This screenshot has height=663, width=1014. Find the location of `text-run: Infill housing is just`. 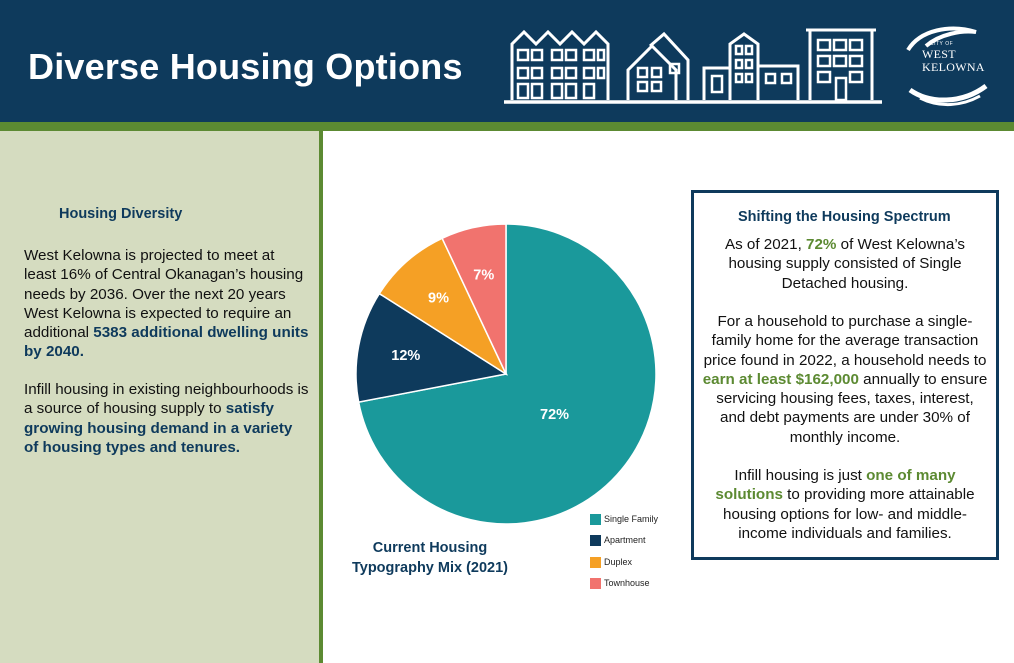

text-run: Infill housing is just is located at coordinates (800, 475).